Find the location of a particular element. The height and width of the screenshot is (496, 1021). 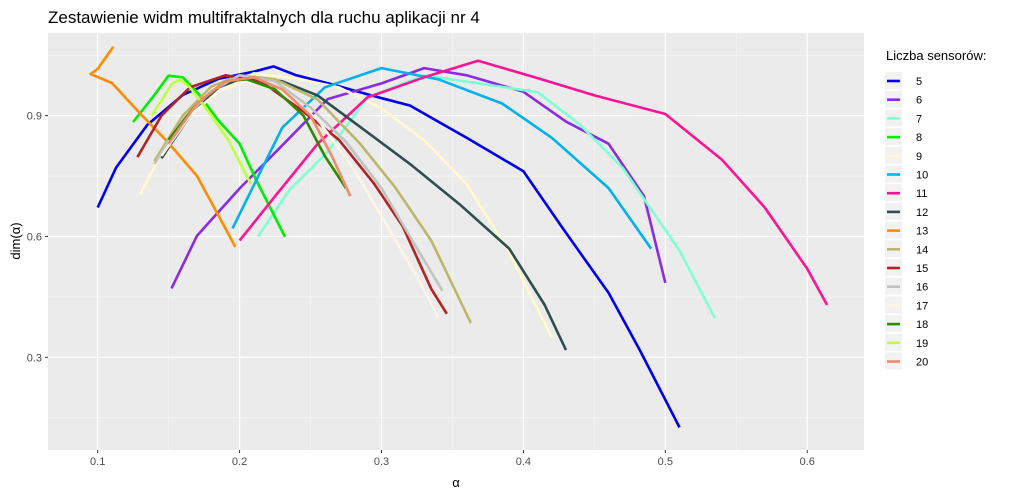

legend-label-12: 12 is located at coordinates (922, 213).